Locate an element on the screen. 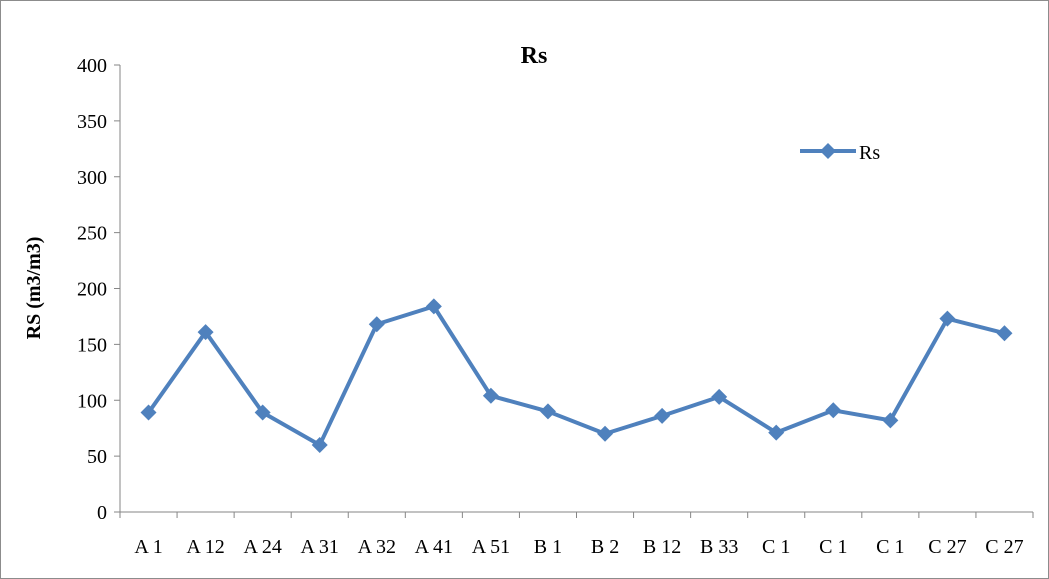  legend-label: Rs is located at coordinates (869, 153).